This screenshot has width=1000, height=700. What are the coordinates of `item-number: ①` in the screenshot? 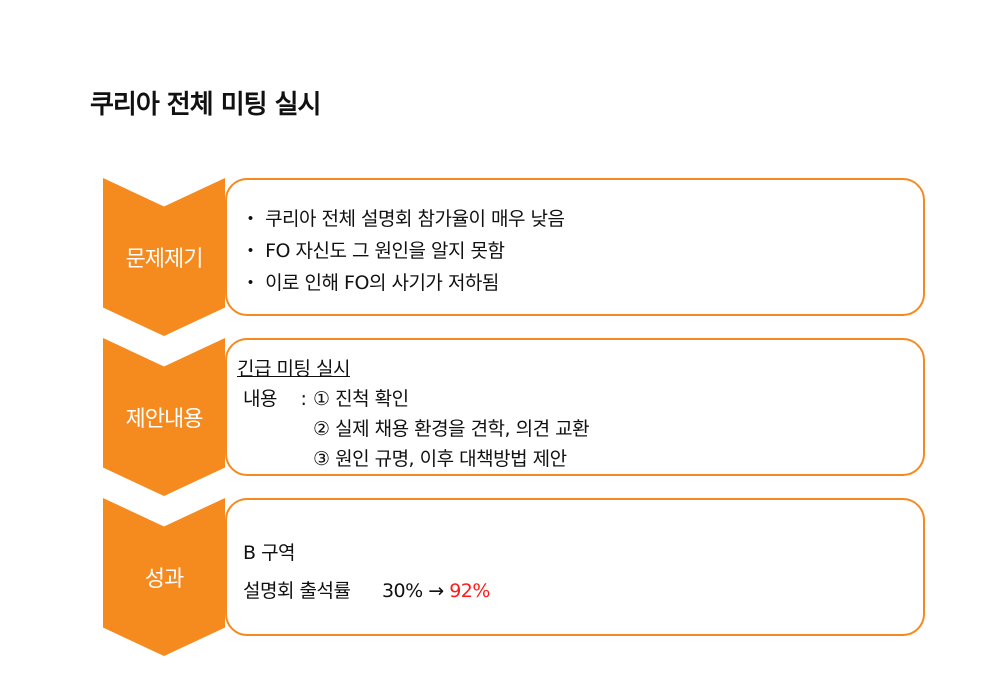 It's located at (321, 399).